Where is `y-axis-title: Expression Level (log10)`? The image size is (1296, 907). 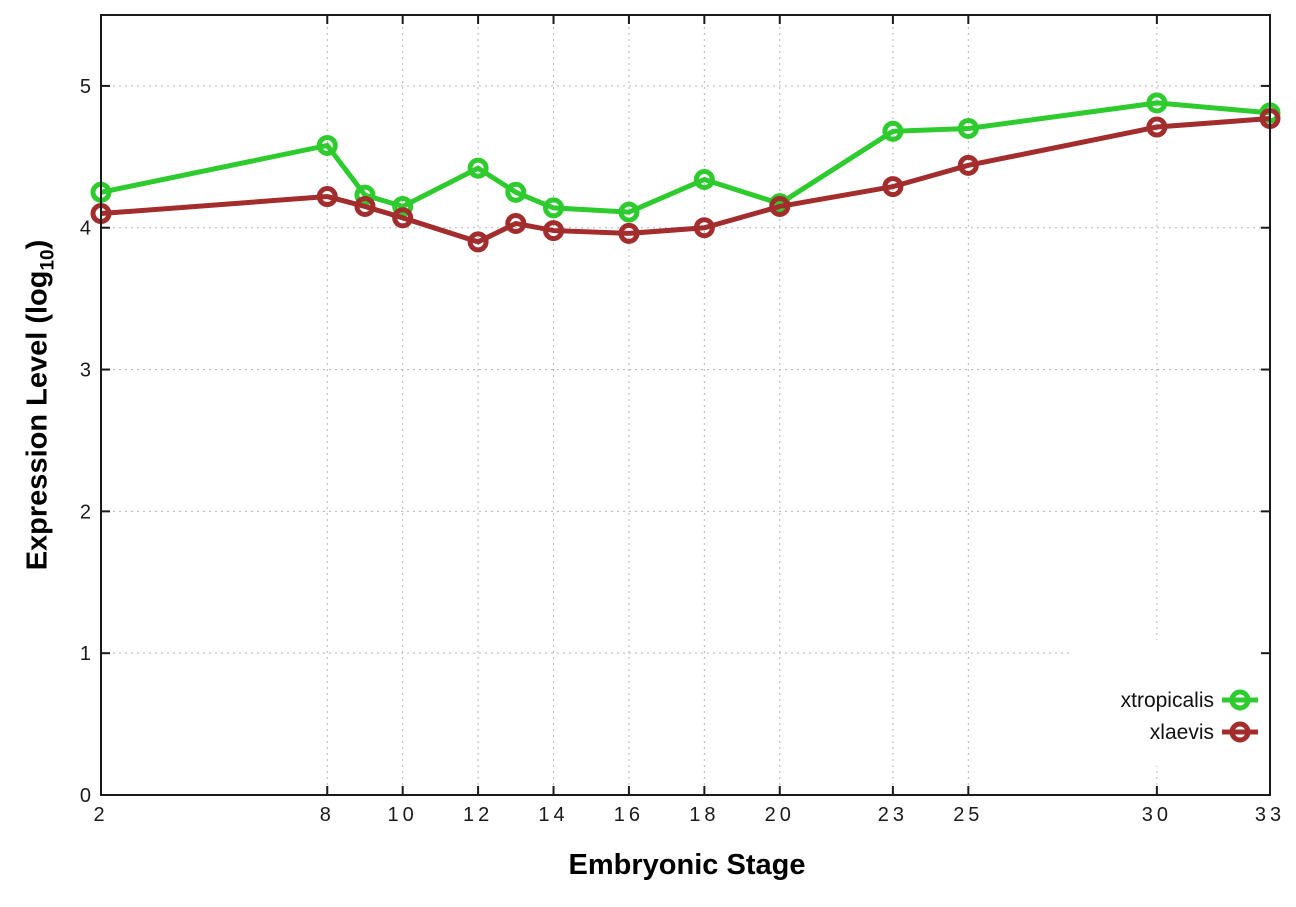
y-axis-title: Expression Level (log10) is located at coordinates (40, 405).